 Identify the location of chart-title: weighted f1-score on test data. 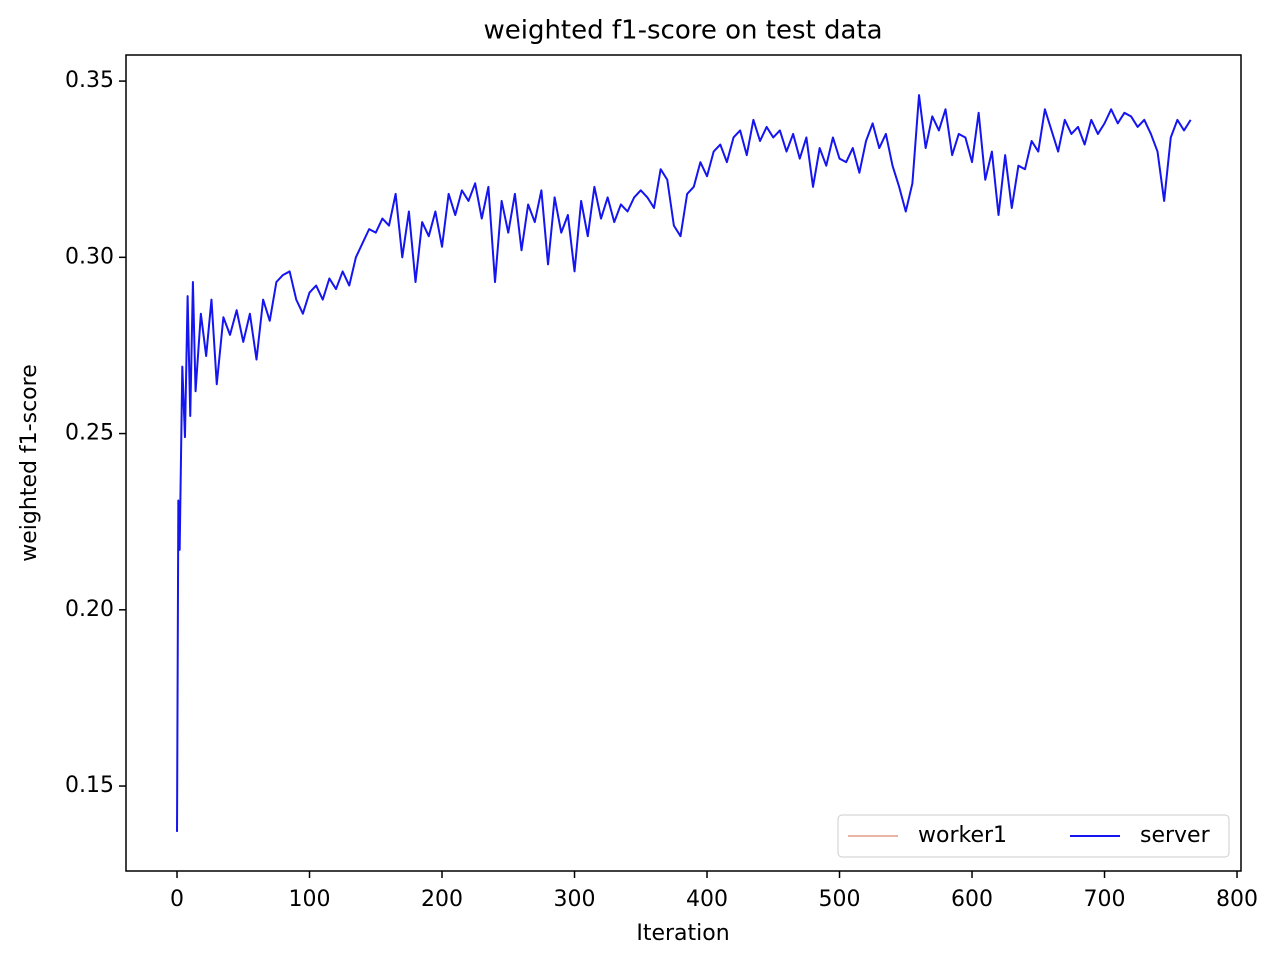
(682, 31).